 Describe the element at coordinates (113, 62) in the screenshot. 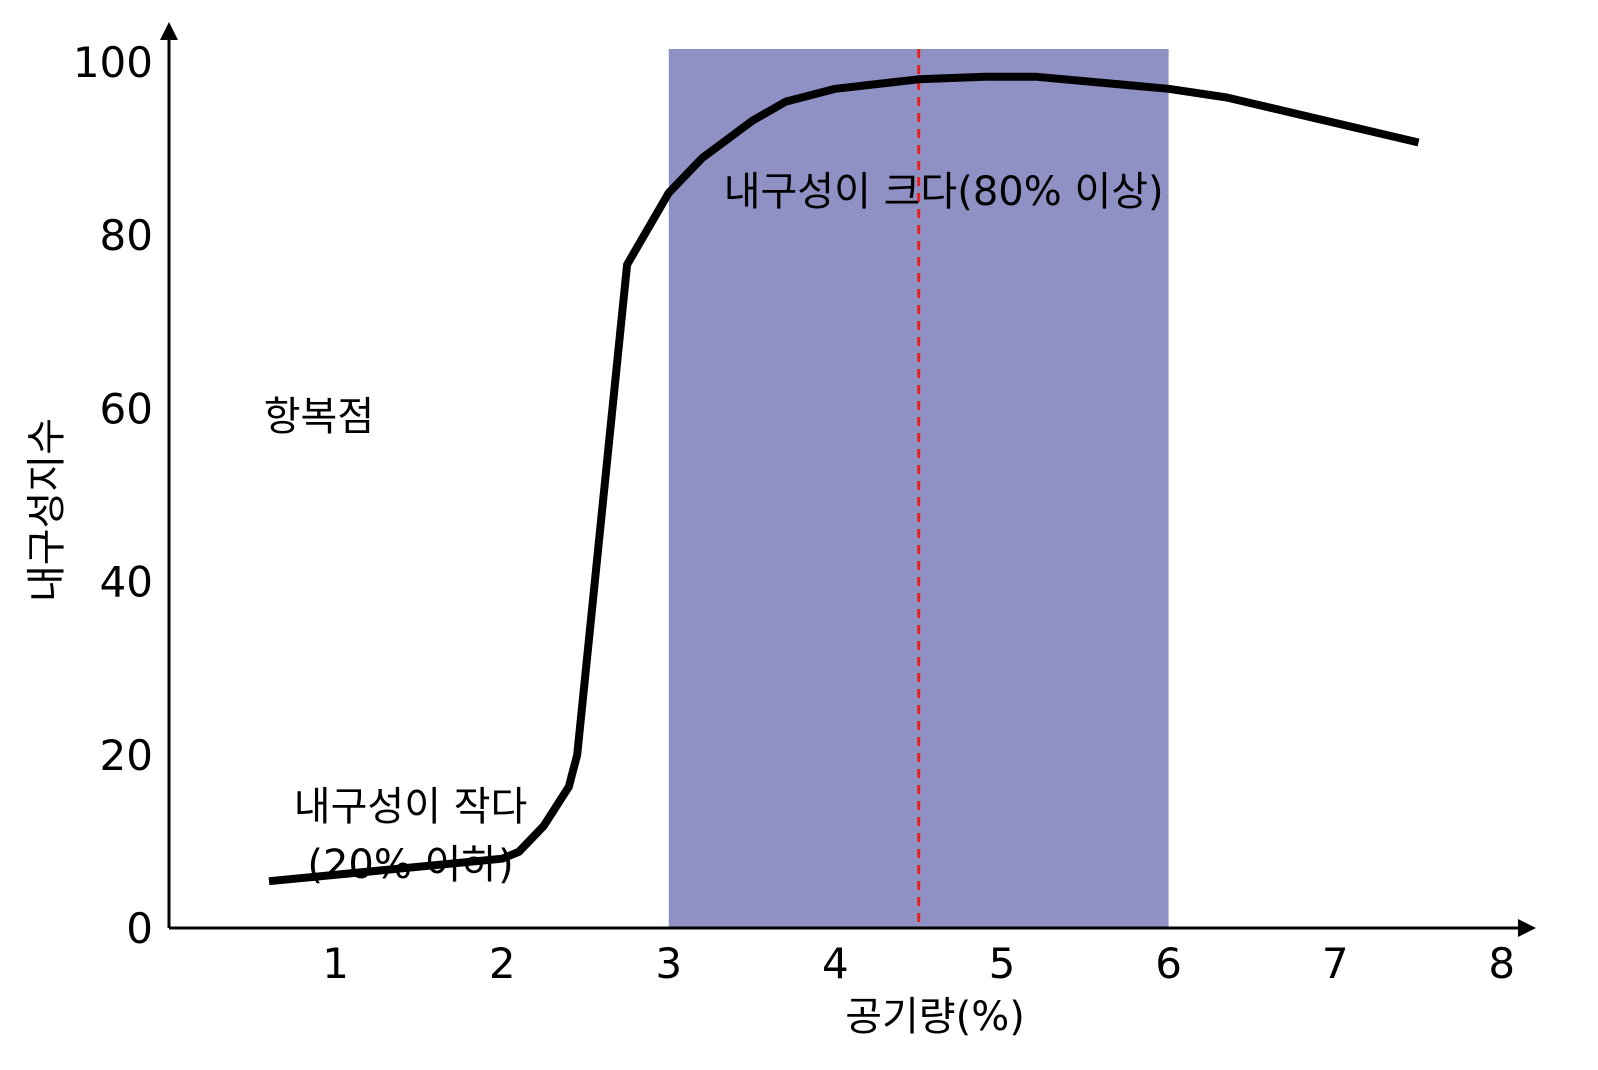

I see `y-tick-label: 100` at that location.